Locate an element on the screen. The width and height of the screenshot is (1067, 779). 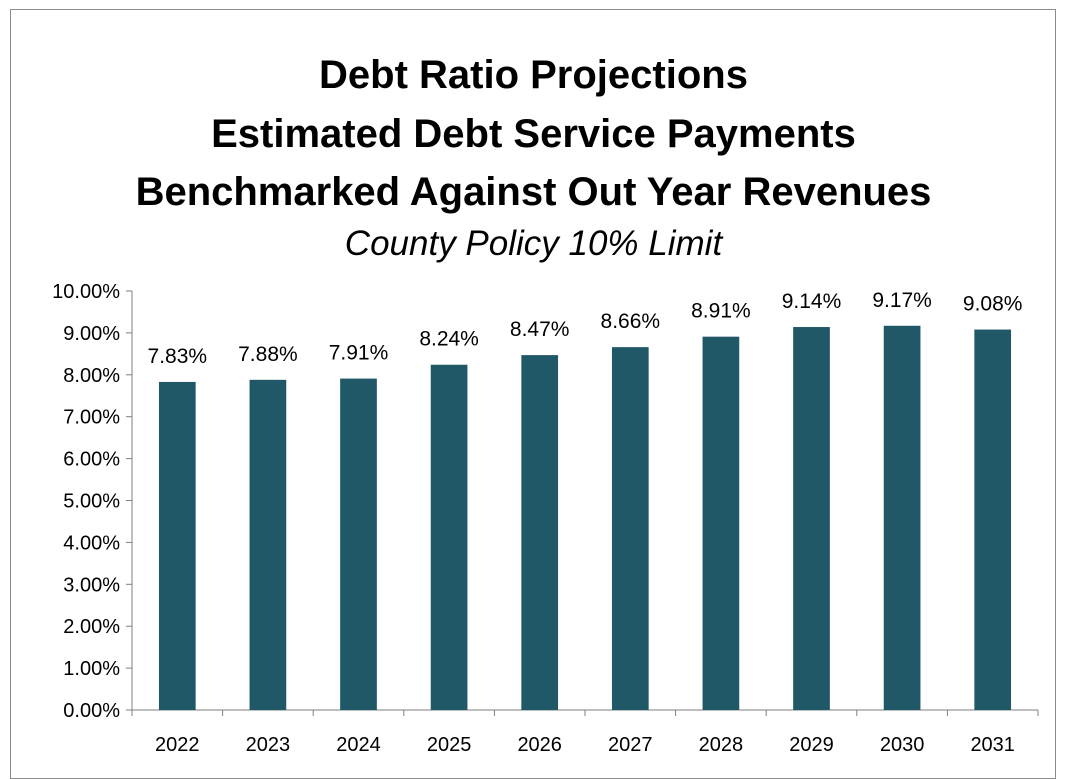
data-label: 7.91% is located at coordinates (359, 353).